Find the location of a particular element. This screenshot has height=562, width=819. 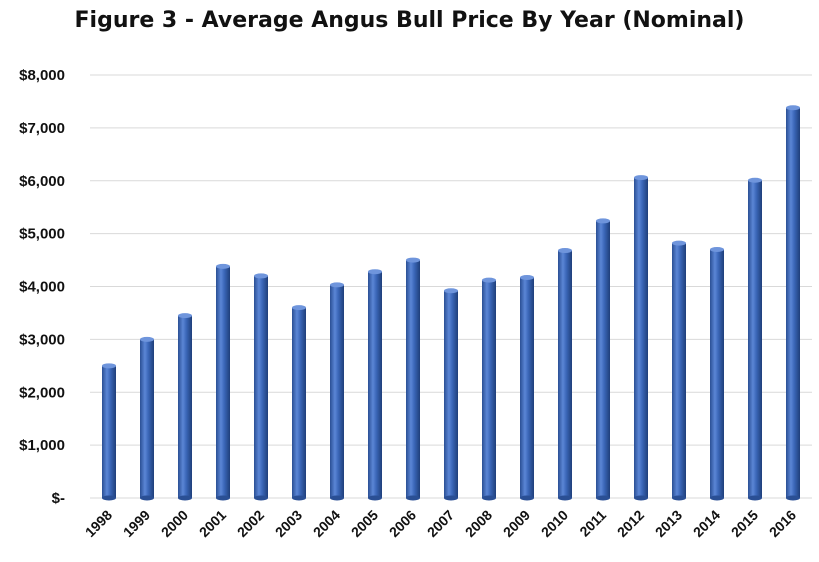

x-tick-label: 2007 is located at coordinates (440, 523).